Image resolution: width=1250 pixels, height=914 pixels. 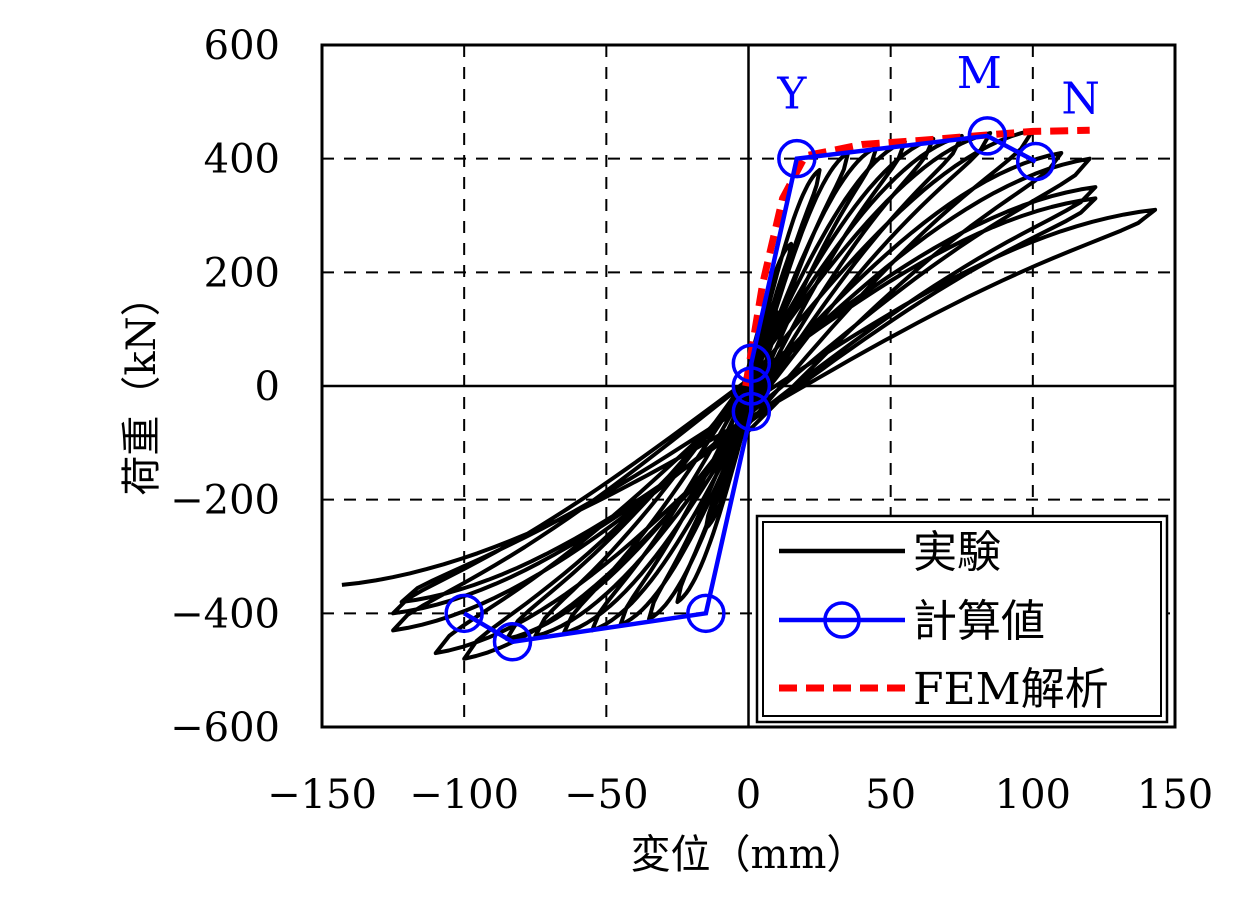 What do you see at coordinates (842, 620) in the screenshot?
I see `legend-marker` at bounding box center [842, 620].